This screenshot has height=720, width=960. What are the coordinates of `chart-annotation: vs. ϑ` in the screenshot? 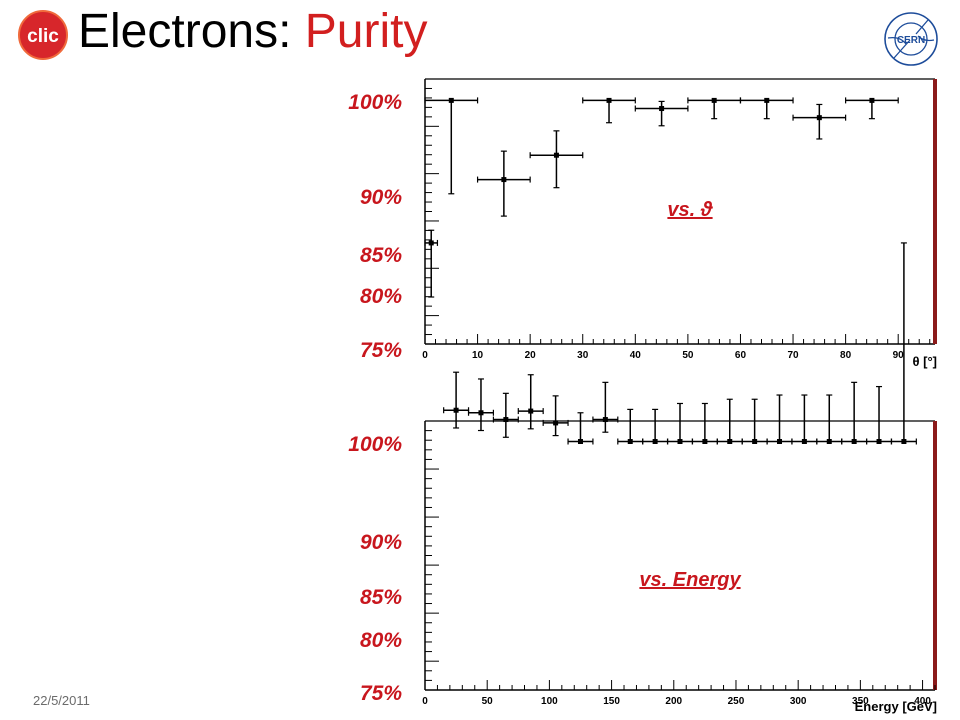 It's located at (690, 210).